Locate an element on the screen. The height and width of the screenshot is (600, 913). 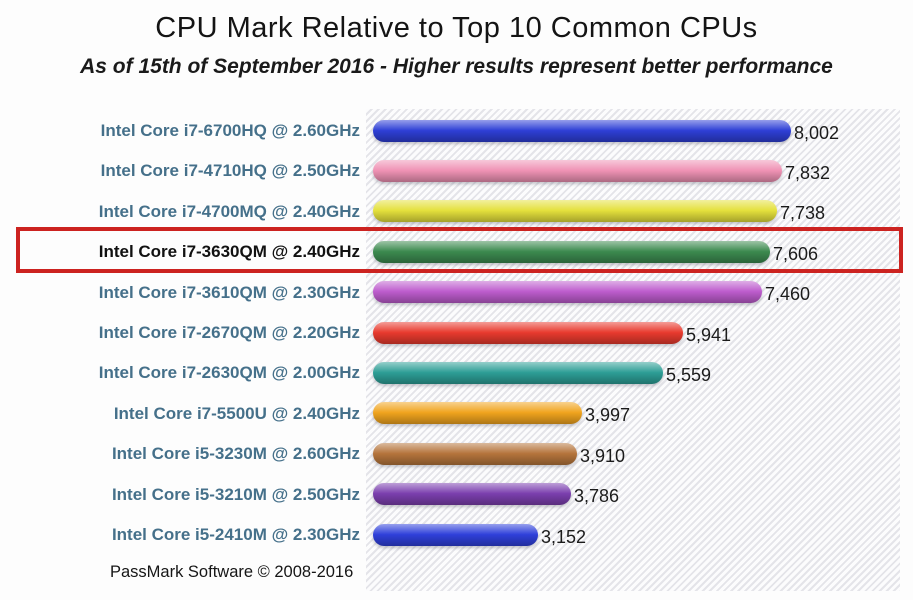
source-attribution: PassMark Software © 2008-2016 is located at coordinates (232, 572).